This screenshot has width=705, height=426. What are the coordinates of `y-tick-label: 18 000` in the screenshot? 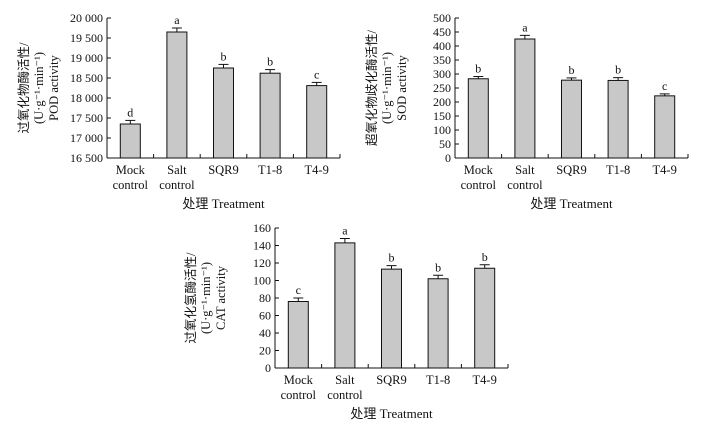 It's located at (86, 98).